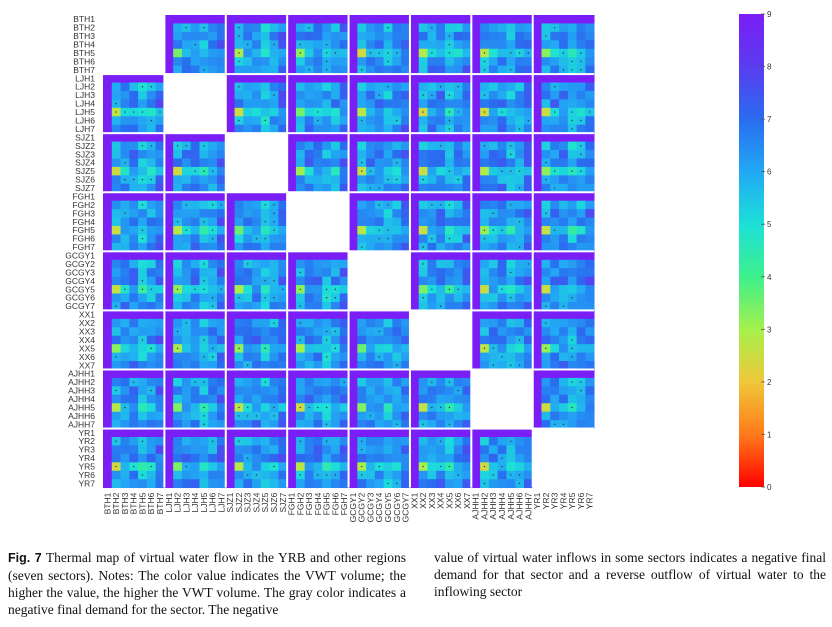 Image resolution: width=832 pixels, height=627 pixels. Describe the element at coordinates (406, 507) in the screenshot. I see `column-label: GCGY7` at that location.